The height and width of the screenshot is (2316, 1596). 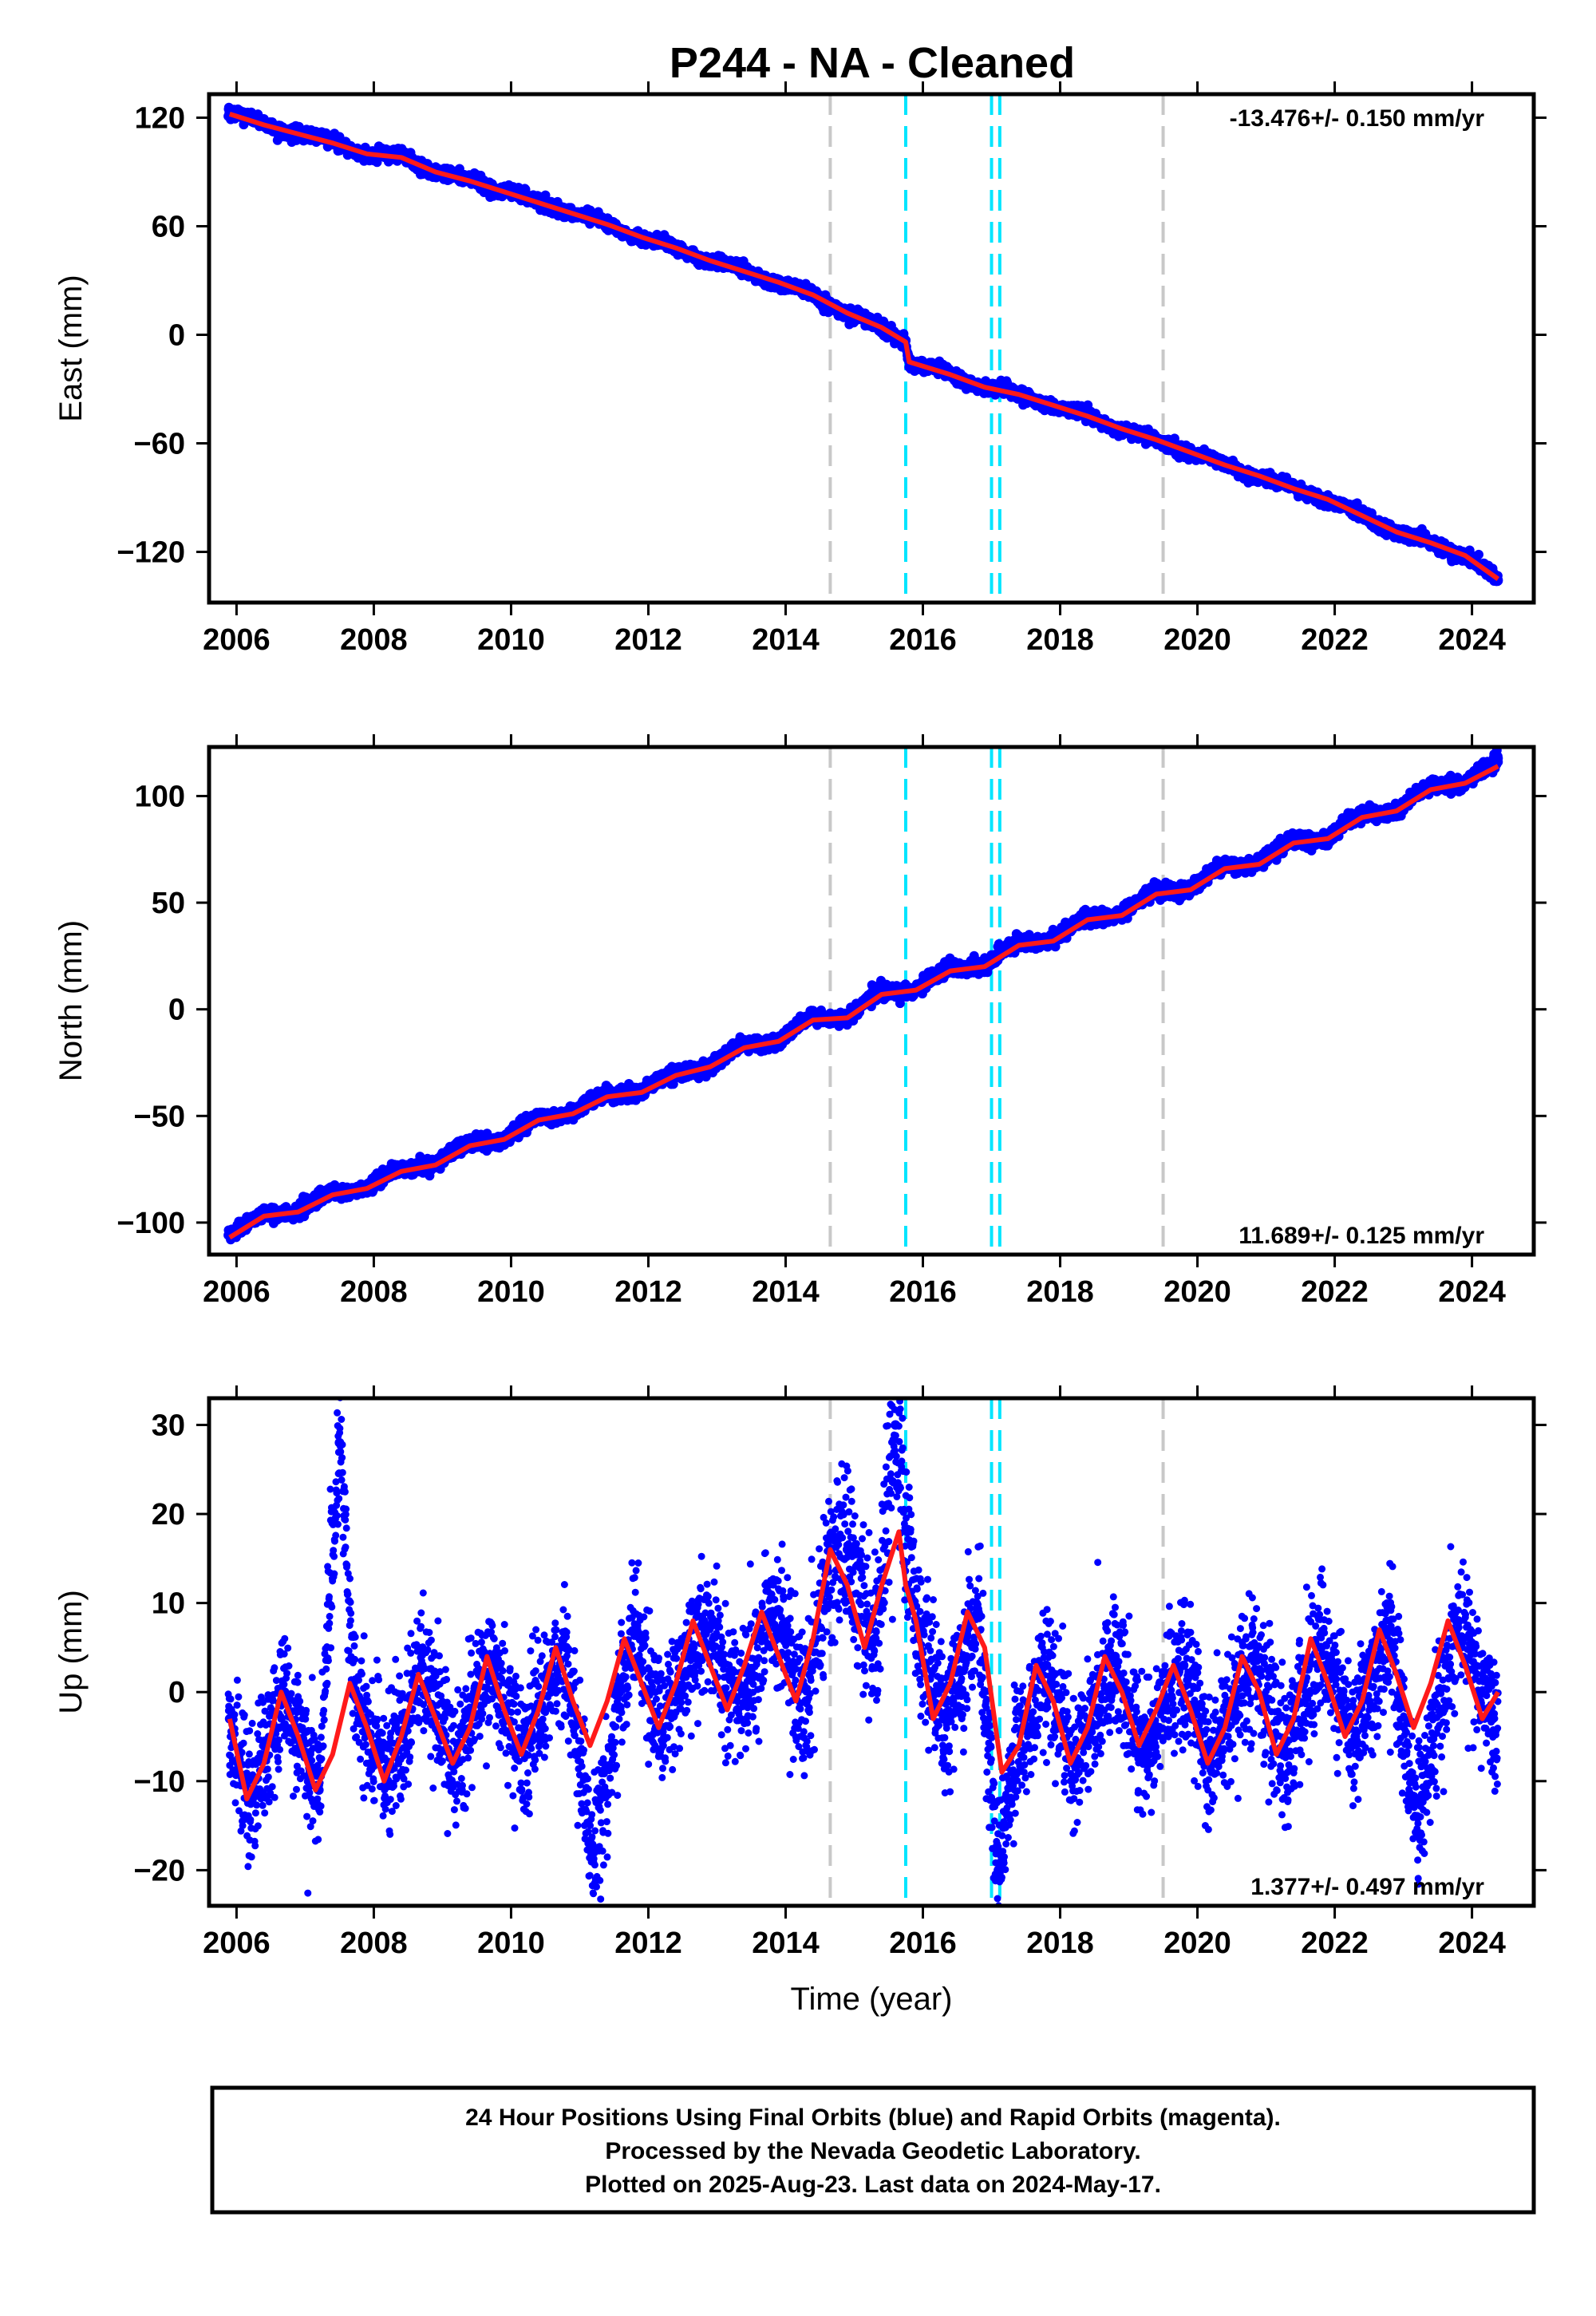 What do you see at coordinates (1357, 118) in the screenshot?
I see `east-velocity-label: -13.476+/- 0.150 mm/yr` at bounding box center [1357, 118].